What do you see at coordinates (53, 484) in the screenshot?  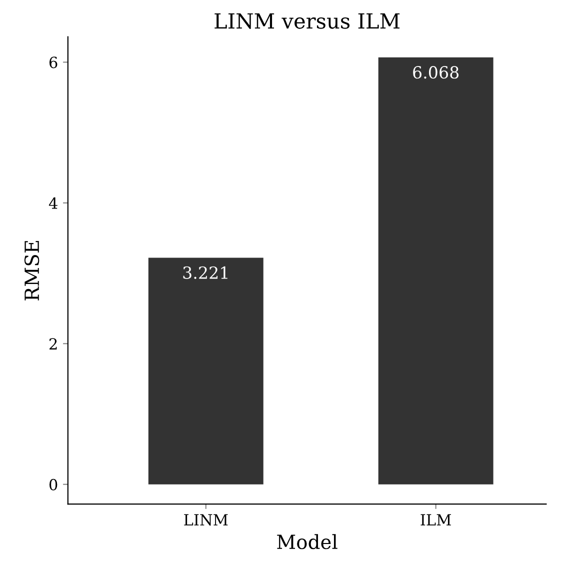 I see `y-tick-label: 0` at bounding box center [53, 484].